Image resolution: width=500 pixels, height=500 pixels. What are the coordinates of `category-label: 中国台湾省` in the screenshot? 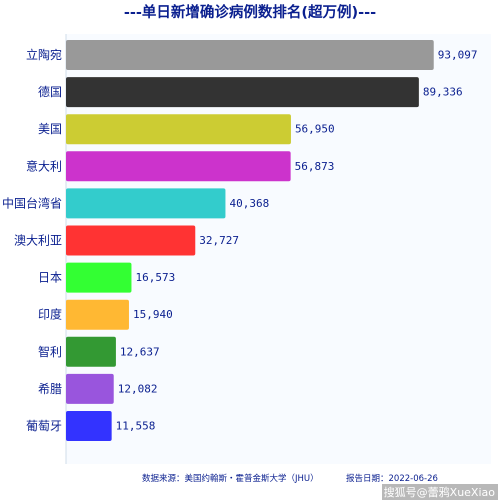 It's located at (32, 202).